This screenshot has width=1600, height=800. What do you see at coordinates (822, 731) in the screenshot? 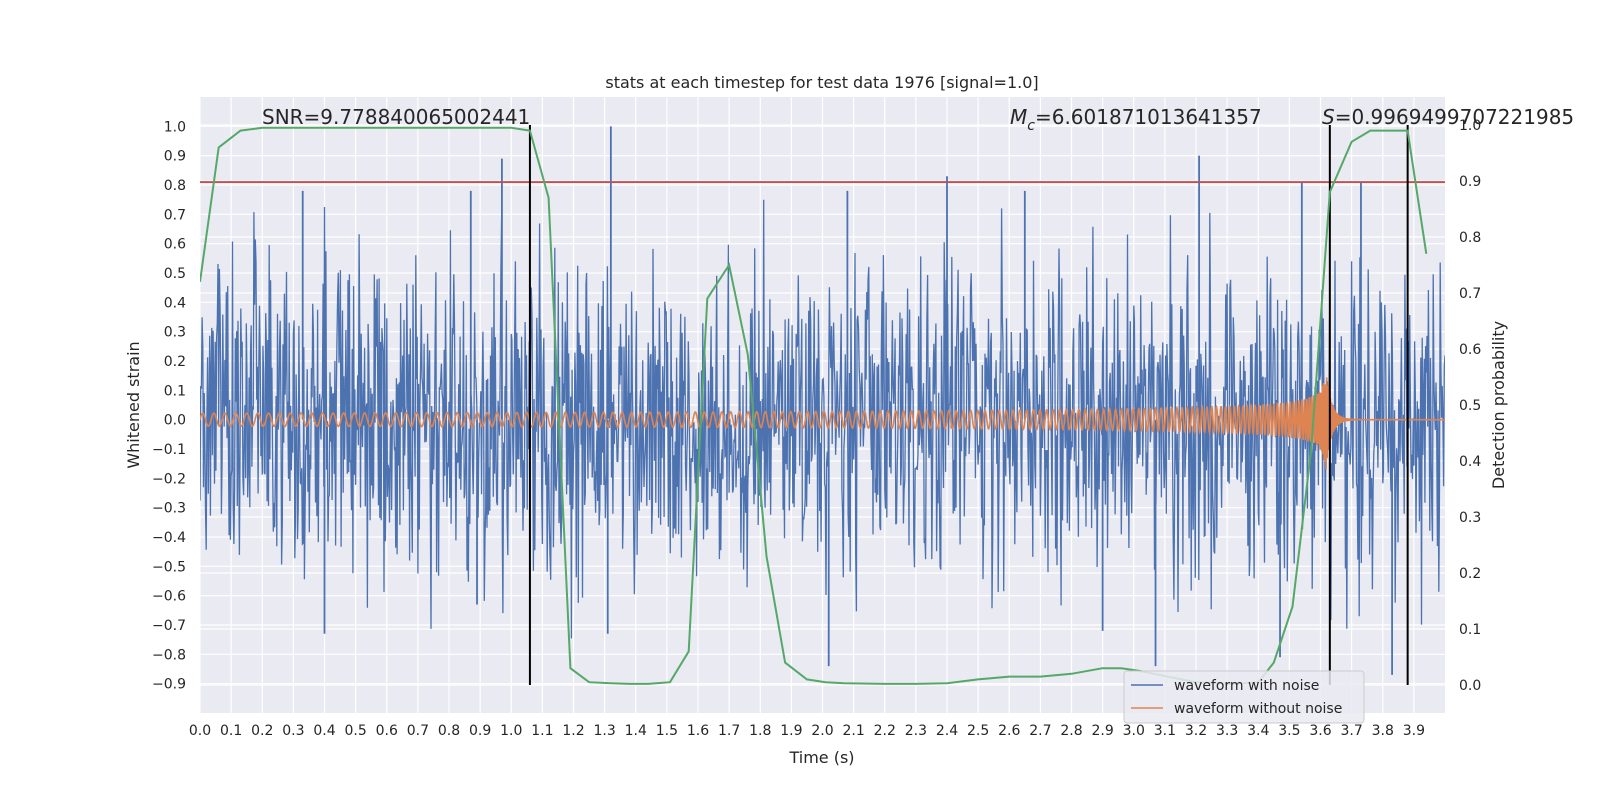
I see `x-tick-label: 2.0` at bounding box center [822, 731].